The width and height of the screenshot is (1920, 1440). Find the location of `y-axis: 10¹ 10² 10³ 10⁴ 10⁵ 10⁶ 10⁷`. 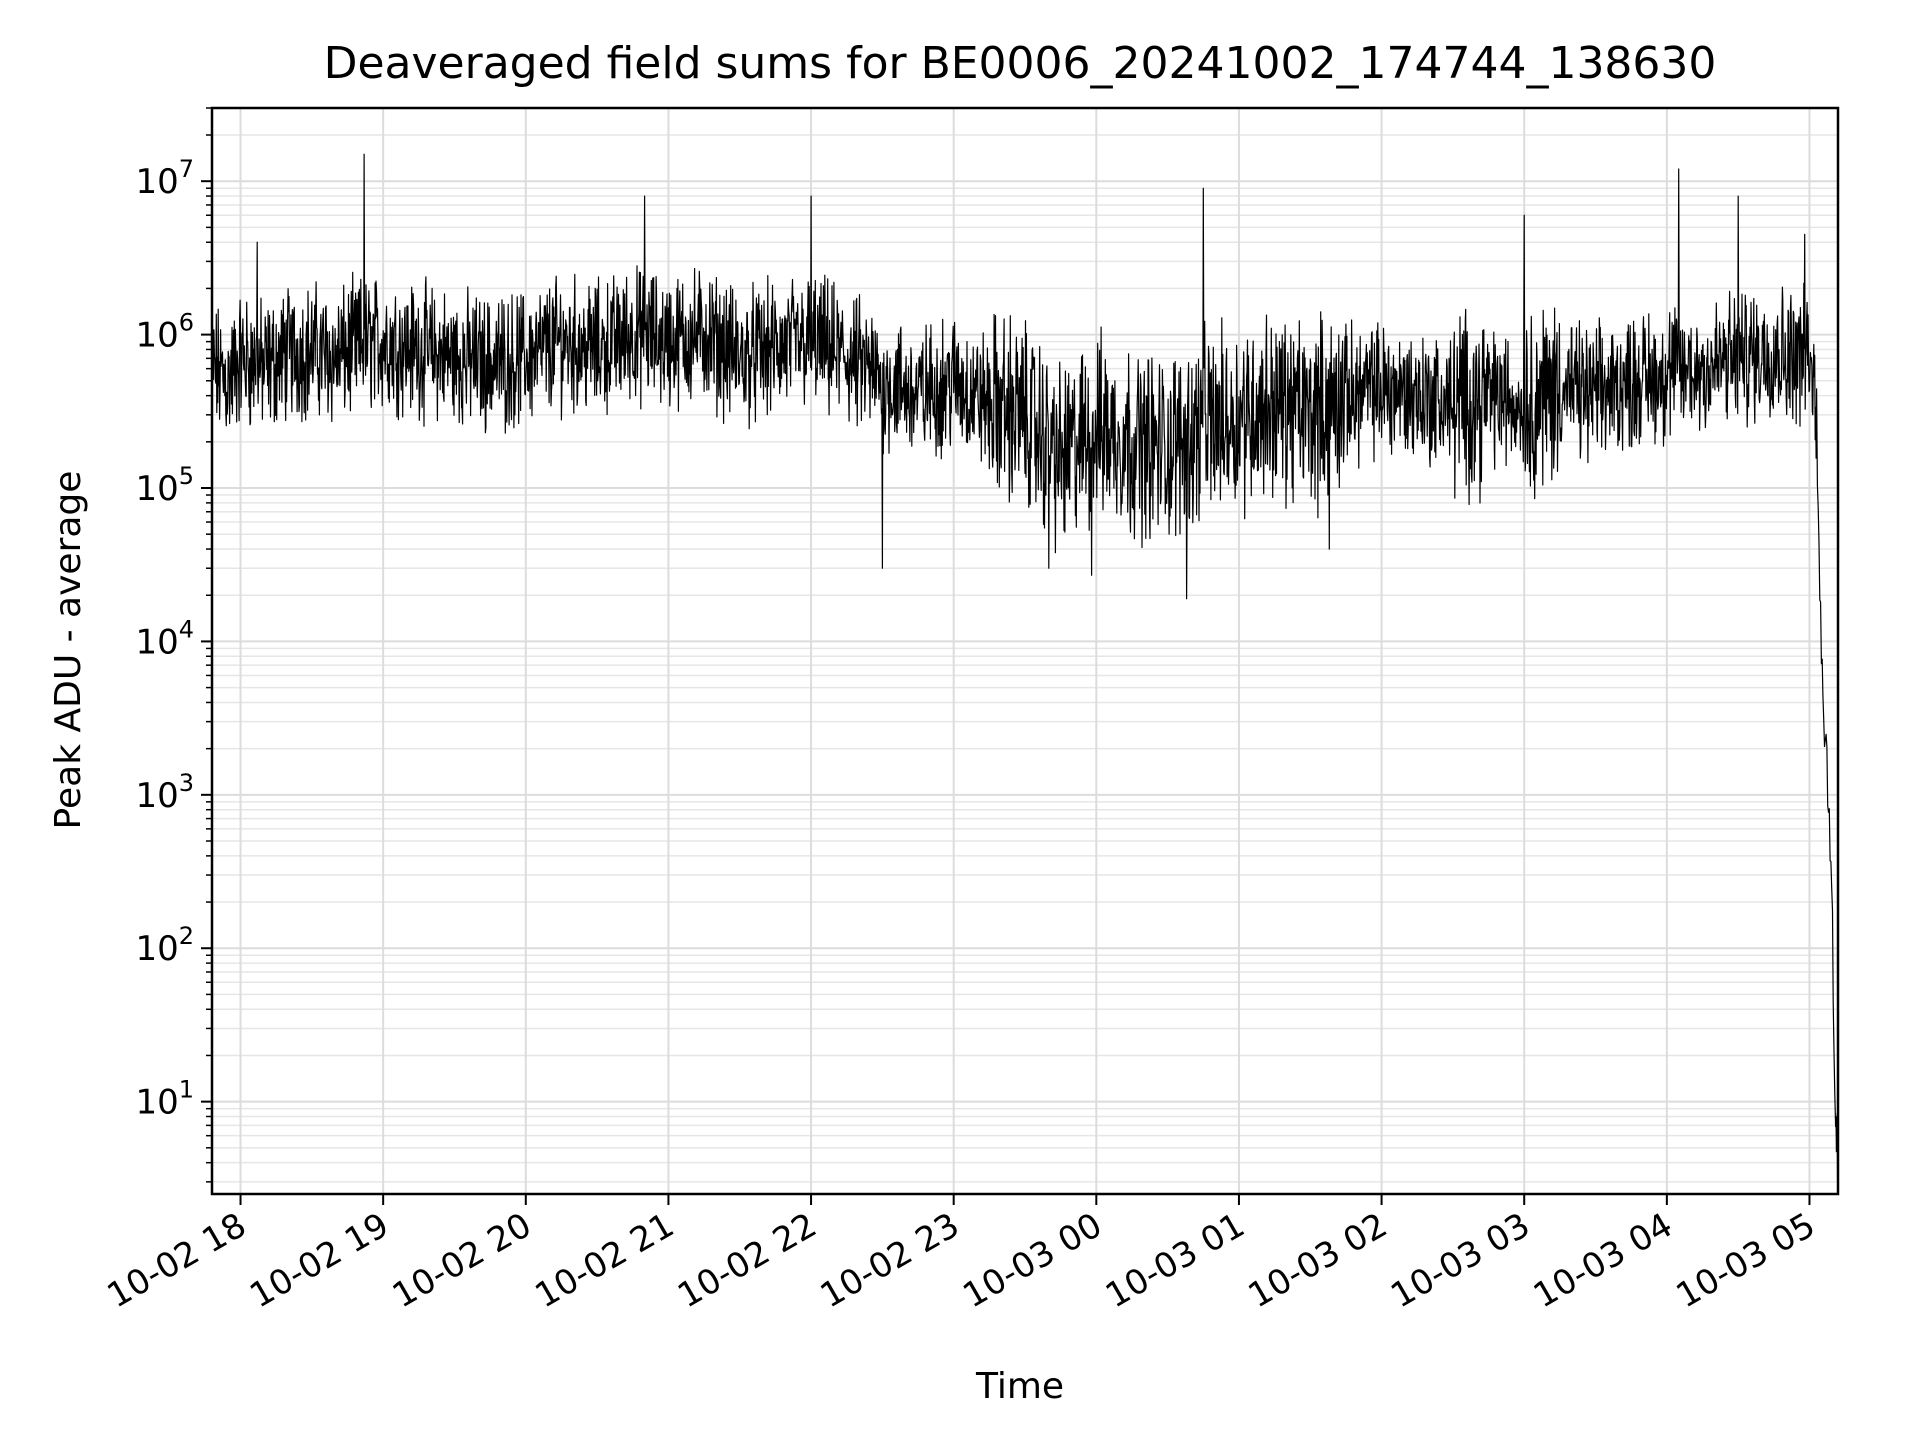

y-axis: 10¹ 10² 10³ 10⁴ 10⁵ 10⁶ 10⁷ is located at coordinates (173, 645).